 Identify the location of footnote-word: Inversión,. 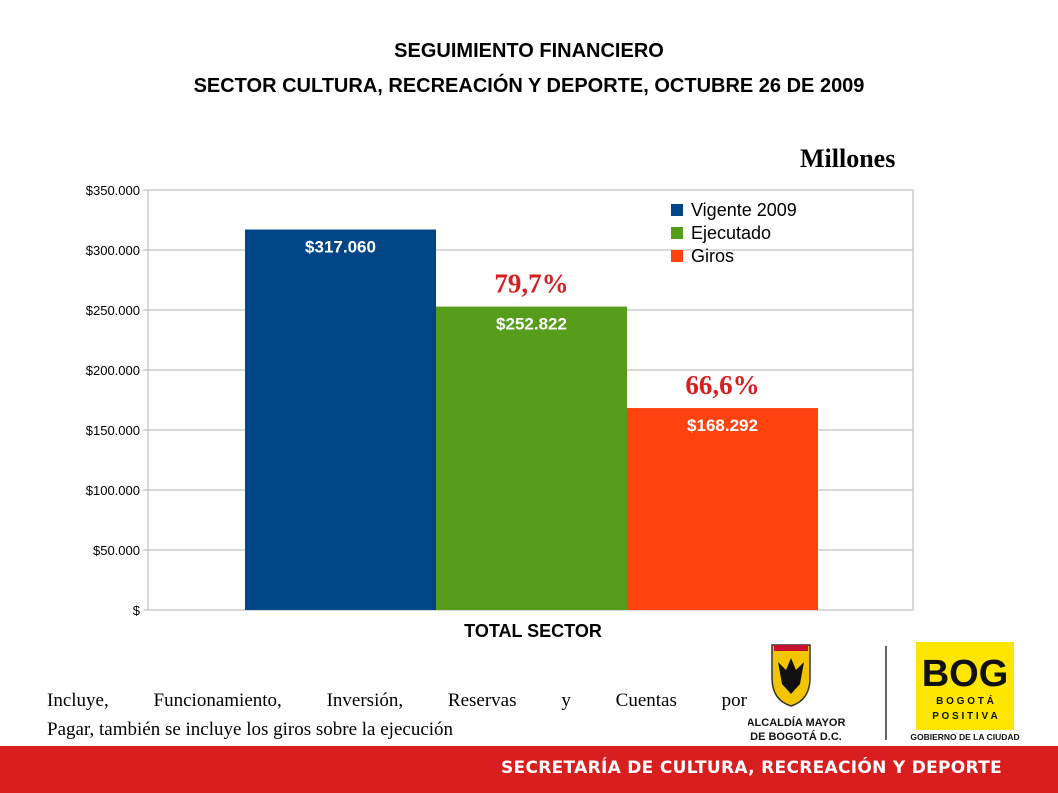
(365, 700).